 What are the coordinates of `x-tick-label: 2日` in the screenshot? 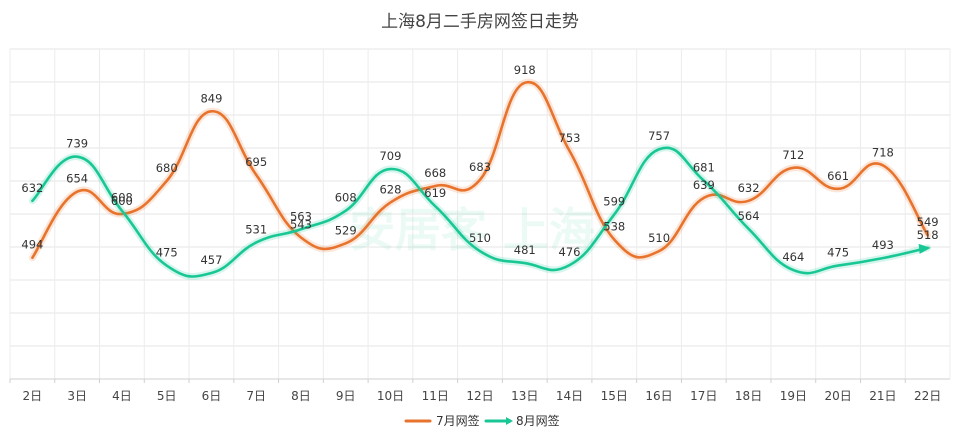 It's located at (33, 396).